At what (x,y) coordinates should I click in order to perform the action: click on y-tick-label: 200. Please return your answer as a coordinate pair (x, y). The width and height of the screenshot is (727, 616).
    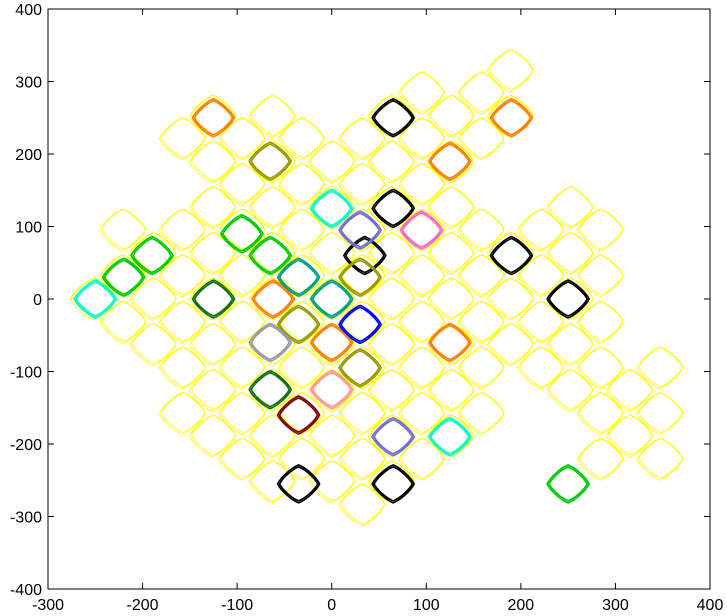
    Looking at the image, I should click on (28, 155).